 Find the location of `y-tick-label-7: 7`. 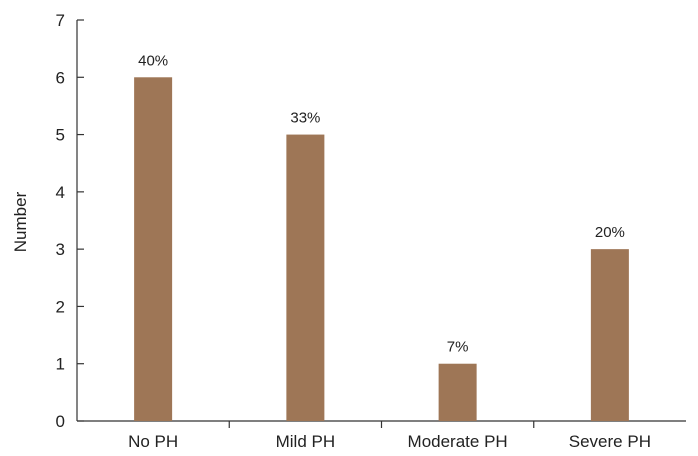

y-tick-label-7: 7 is located at coordinates (60, 20).